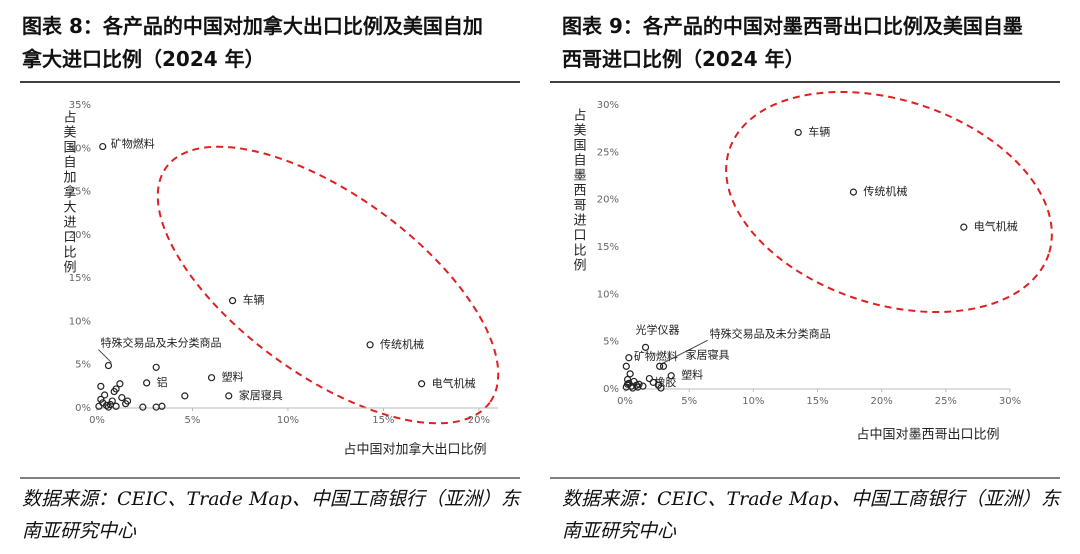 This screenshot has height=554, width=1080. What do you see at coordinates (927, 435) in the screenshot?
I see `x-axis-label: 占中国对墨西哥出口比例` at bounding box center [927, 435].